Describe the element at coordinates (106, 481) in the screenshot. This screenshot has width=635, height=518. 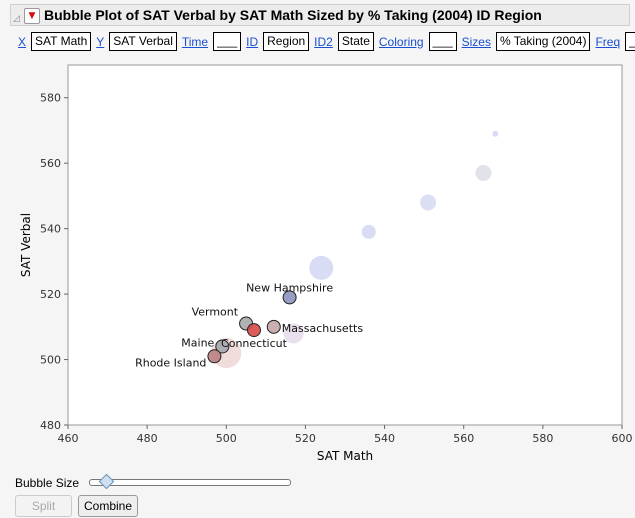
I see `bubble-size-slider-thumb` at that location.